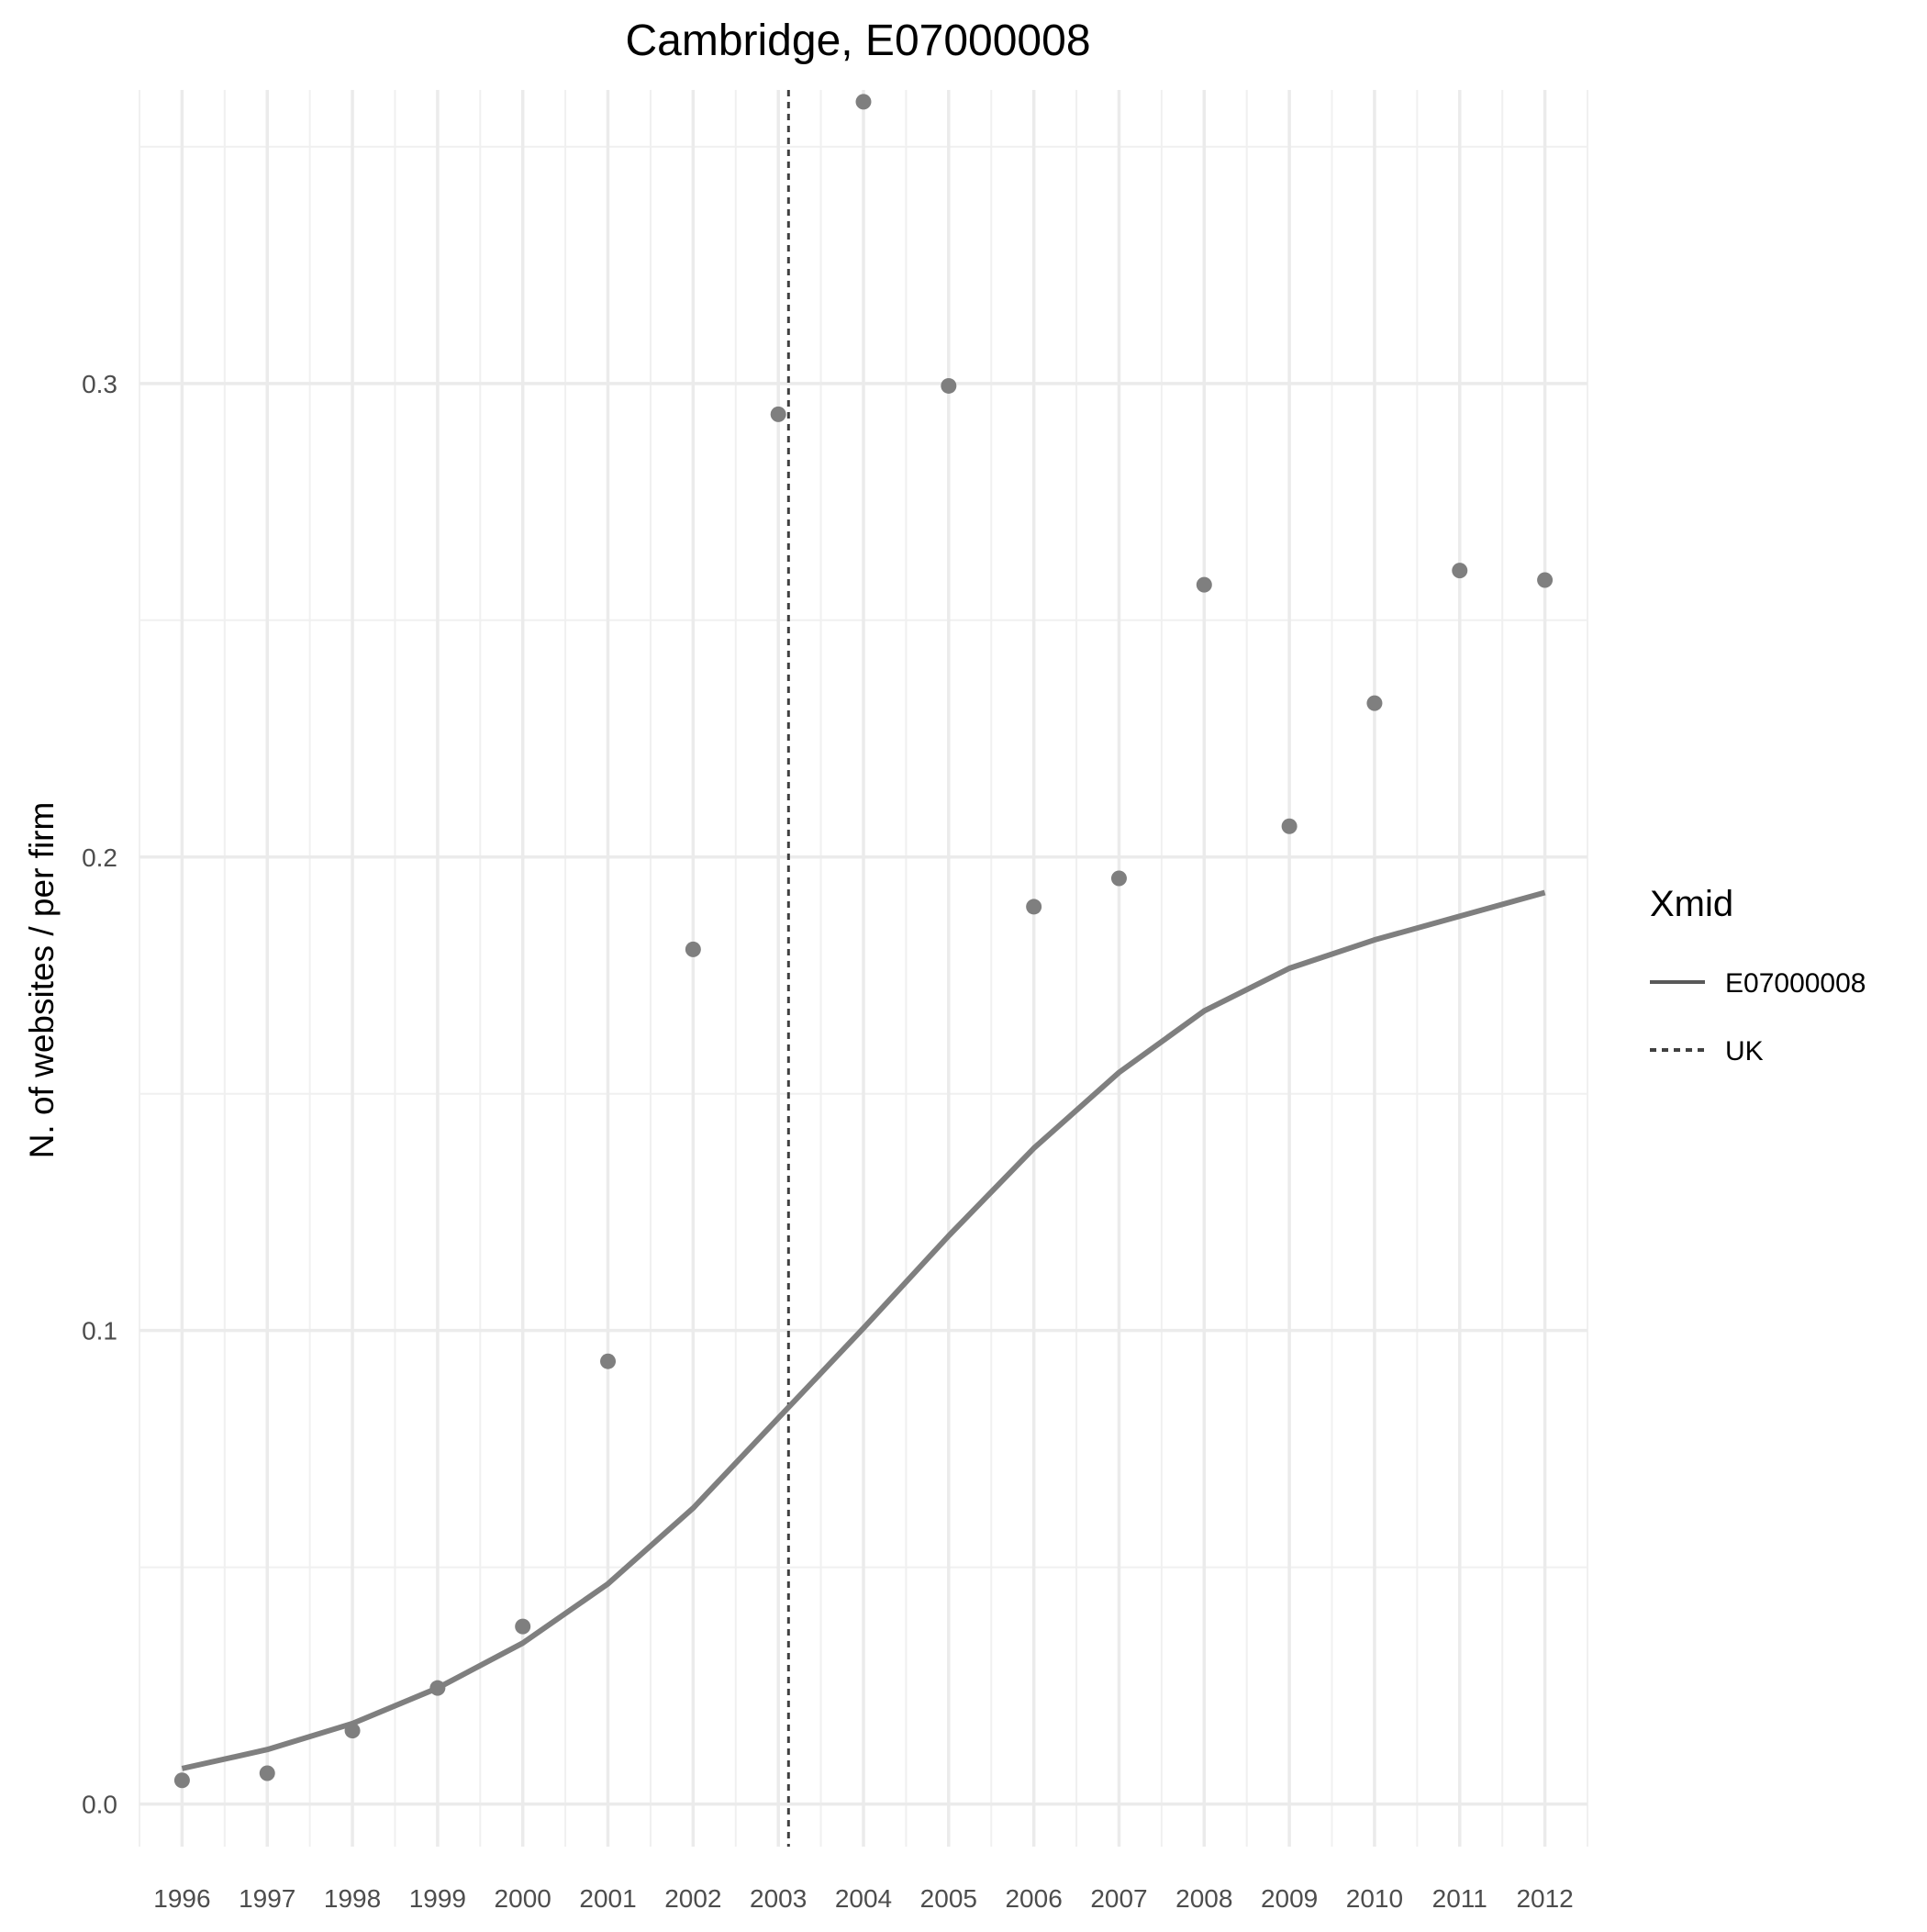  I want to click on legend: Xmid E07000008 UK, so click(1758, 975).